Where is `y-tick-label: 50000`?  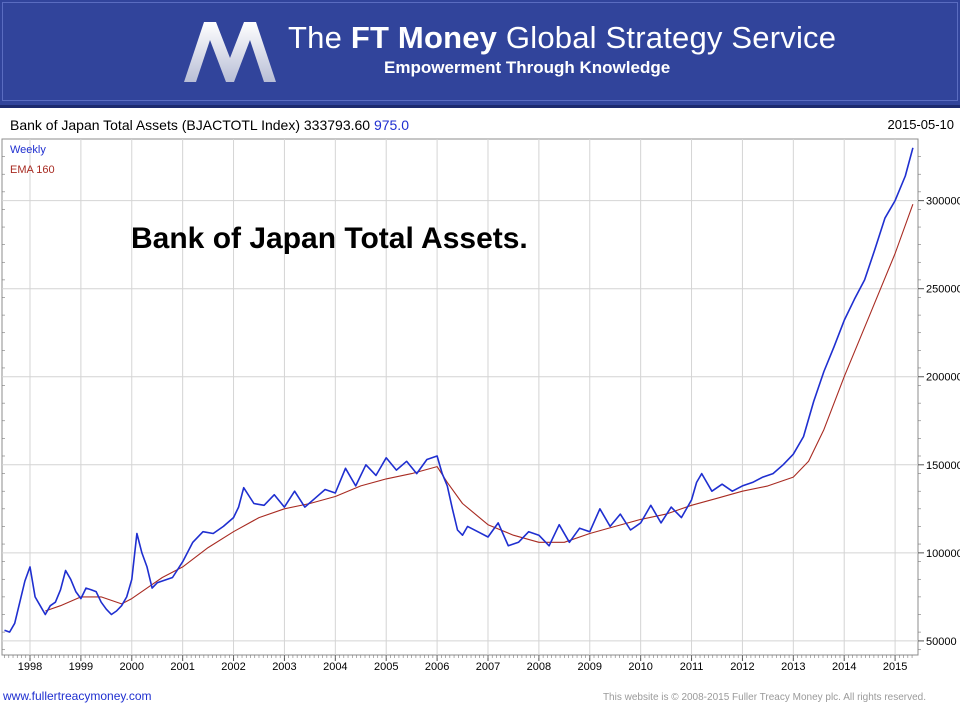 y-tick-label: 50000 is located at coordinates (941, 642).